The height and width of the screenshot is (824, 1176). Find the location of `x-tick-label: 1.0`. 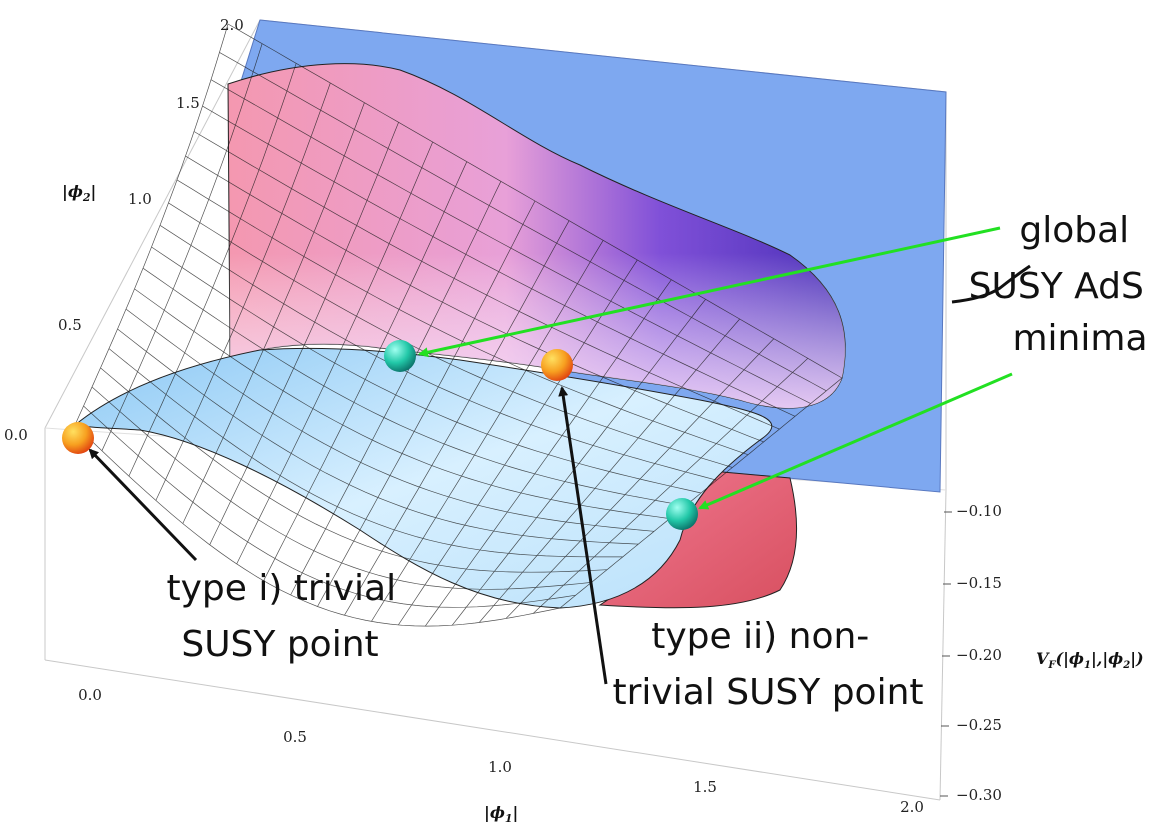

x-tick-label: 1.0 is located at coordinates (500, 767).